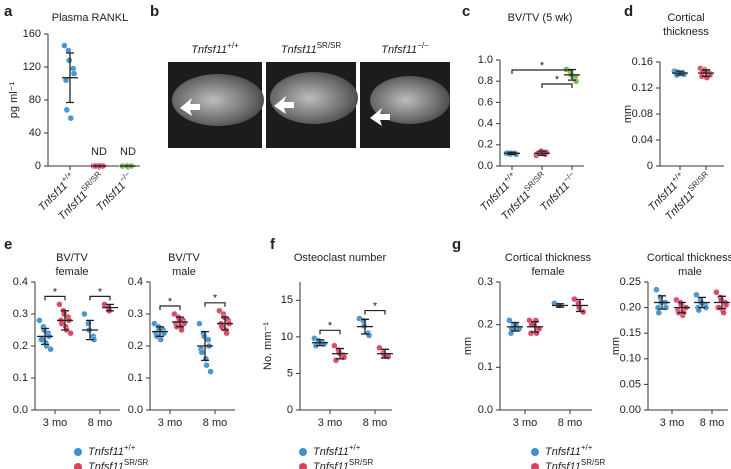 The height and width of the screenshot is (469, 731). I want to click on y-tick-label: 0.12, so click(642, 88).